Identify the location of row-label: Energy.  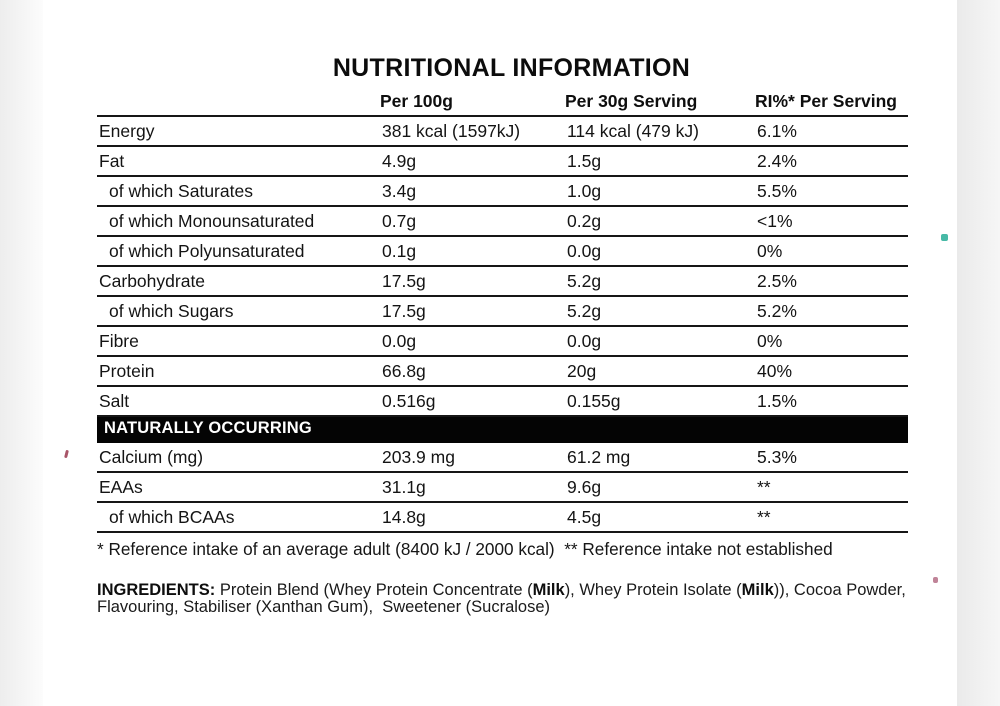
(238, 131).